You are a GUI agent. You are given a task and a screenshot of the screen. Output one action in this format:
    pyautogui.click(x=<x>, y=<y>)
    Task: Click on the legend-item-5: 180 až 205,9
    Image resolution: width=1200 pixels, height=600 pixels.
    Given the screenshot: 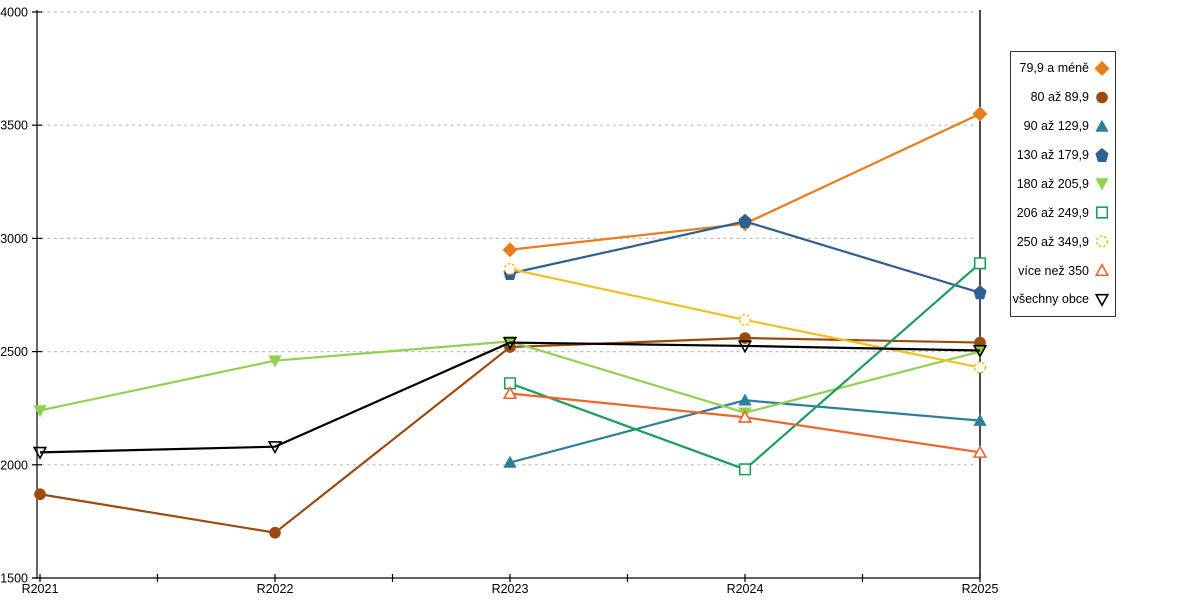 What is the action you would take?
    pyautogui.click(x=1063, y=183)
    